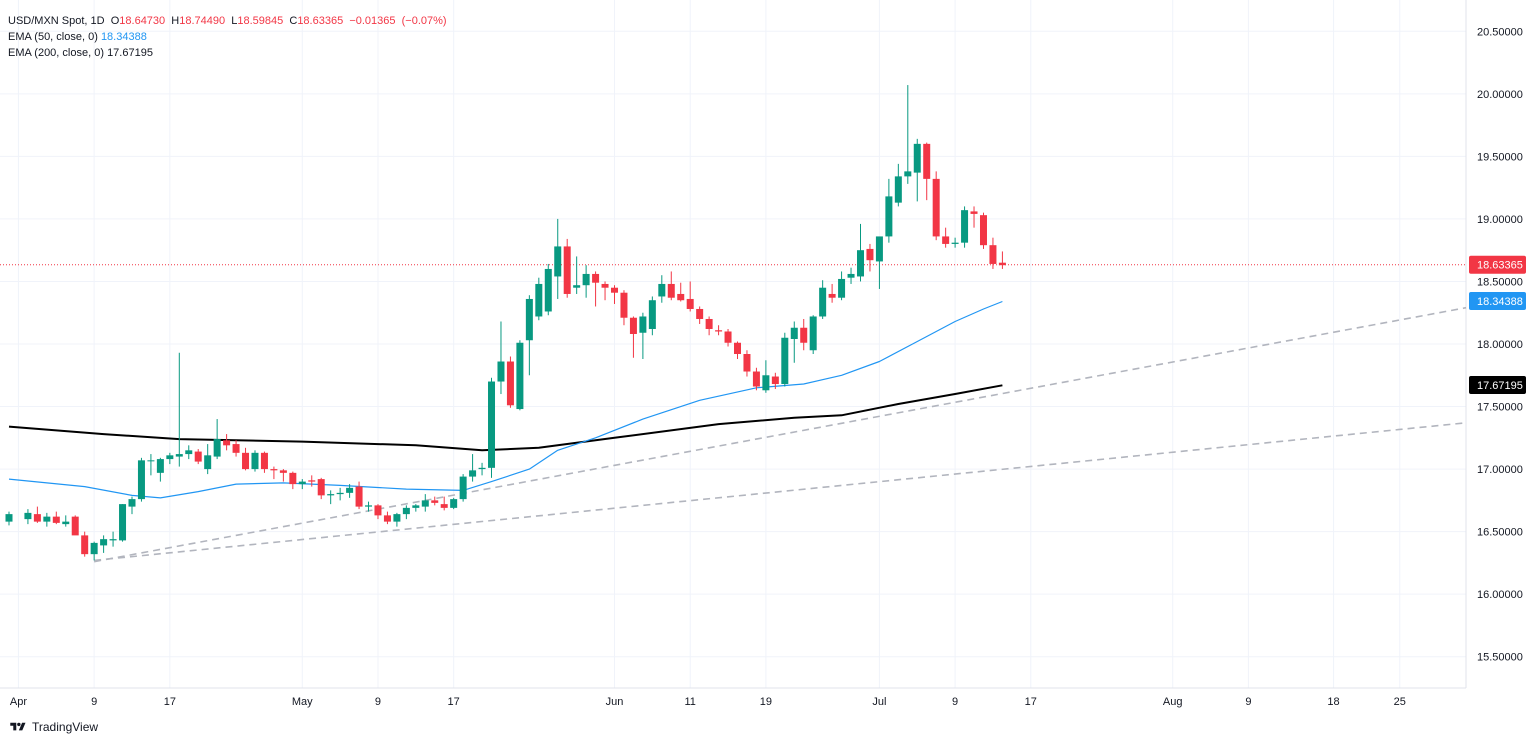  I want to click on ema200-legend-row: EMA (200, close, 0) 17.67195, so click(227, 53).